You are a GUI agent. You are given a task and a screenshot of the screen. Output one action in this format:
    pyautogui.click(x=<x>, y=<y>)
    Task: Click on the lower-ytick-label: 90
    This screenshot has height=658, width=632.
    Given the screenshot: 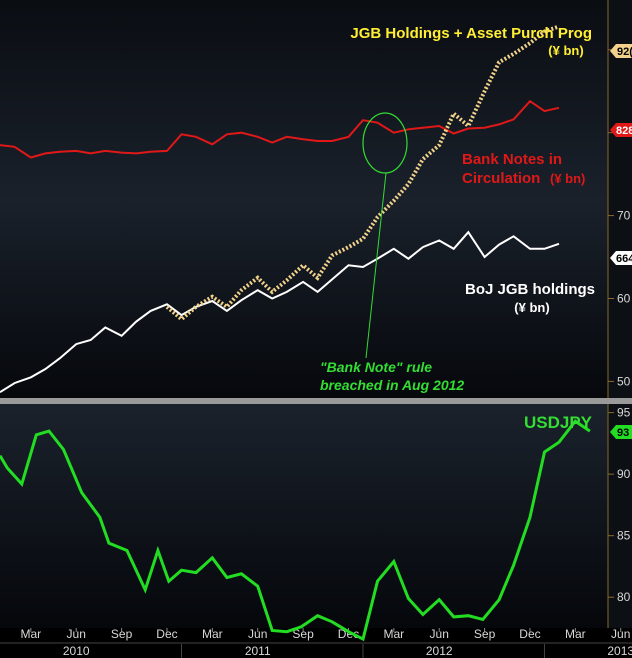 What is the action you would take?
    pyautogui.click(x=624, y=474)
    